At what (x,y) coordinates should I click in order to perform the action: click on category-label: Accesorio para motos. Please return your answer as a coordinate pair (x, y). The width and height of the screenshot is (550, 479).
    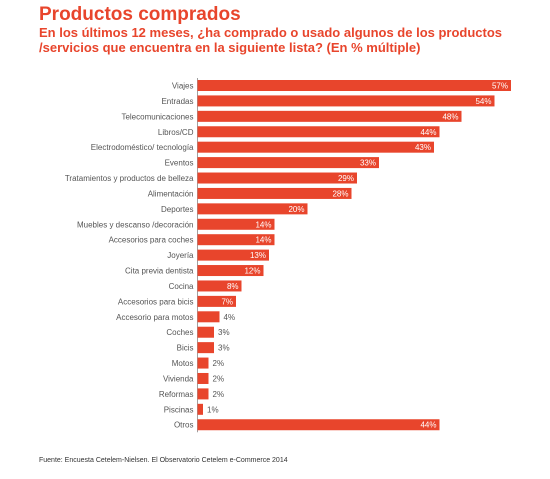
    Looking at the image, I should click on (154, 317).